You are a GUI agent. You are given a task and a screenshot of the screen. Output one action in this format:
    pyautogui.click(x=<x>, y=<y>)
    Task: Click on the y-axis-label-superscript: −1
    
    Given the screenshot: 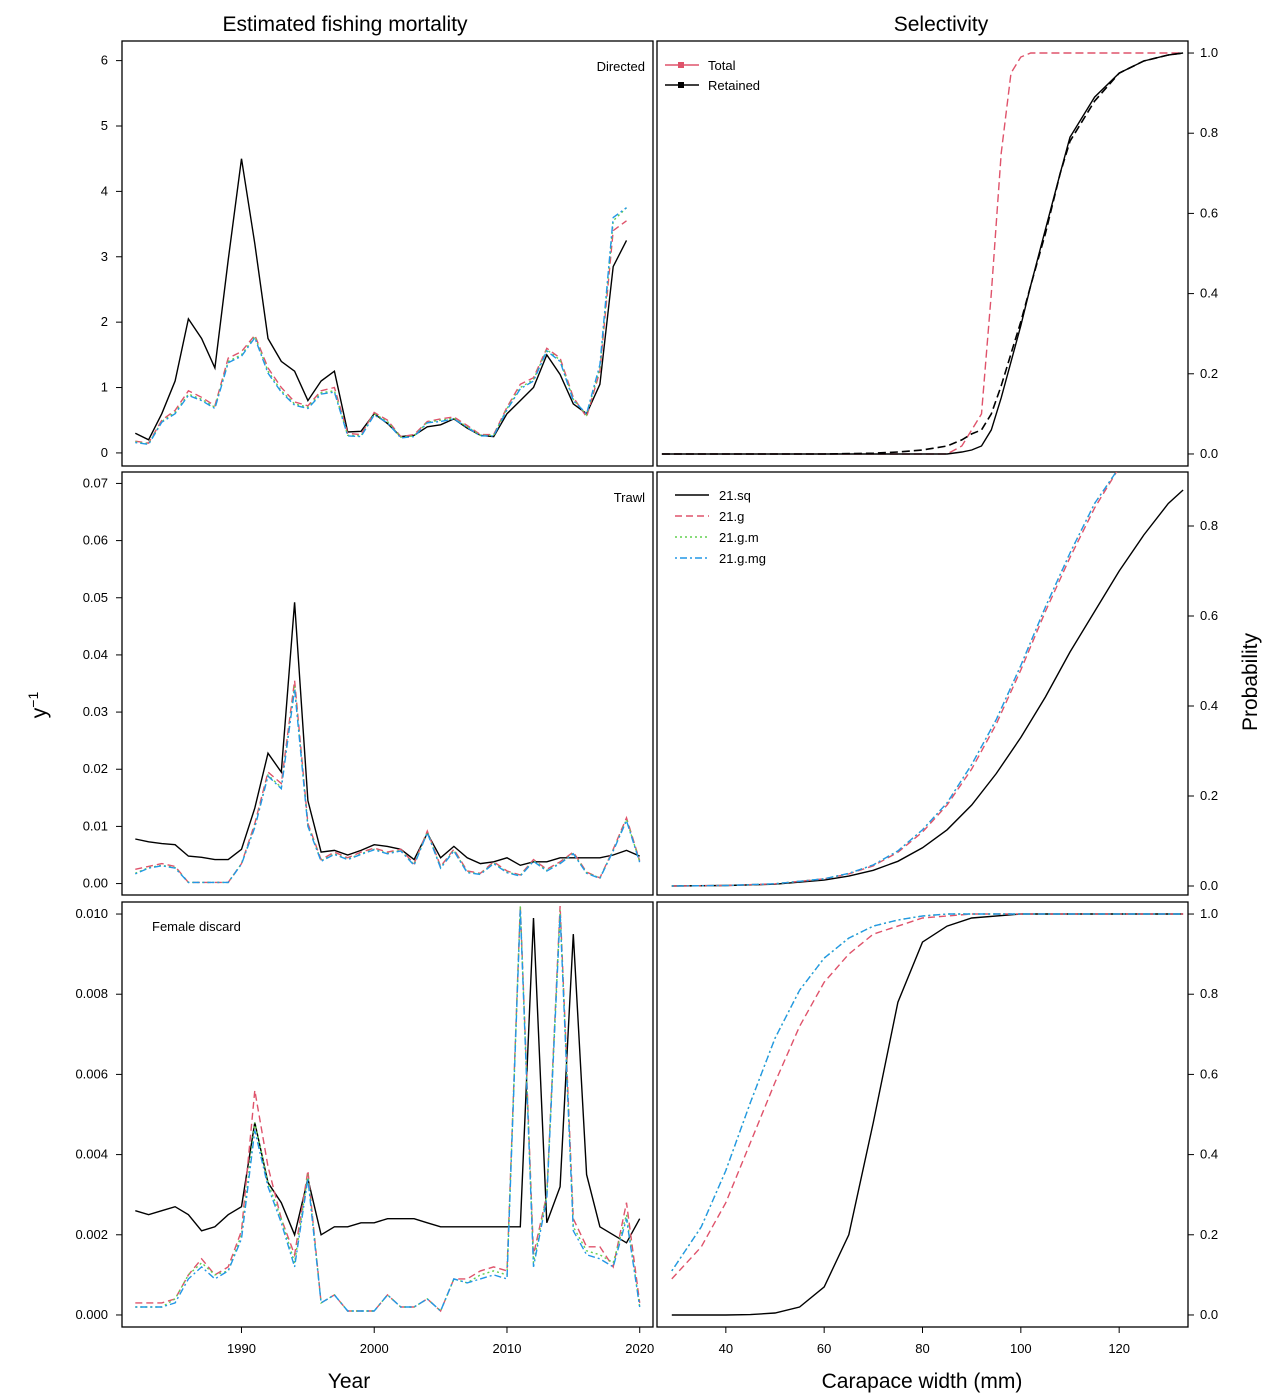 What is the action you would take?
    pyautogui.click(x=33, y=700)
    